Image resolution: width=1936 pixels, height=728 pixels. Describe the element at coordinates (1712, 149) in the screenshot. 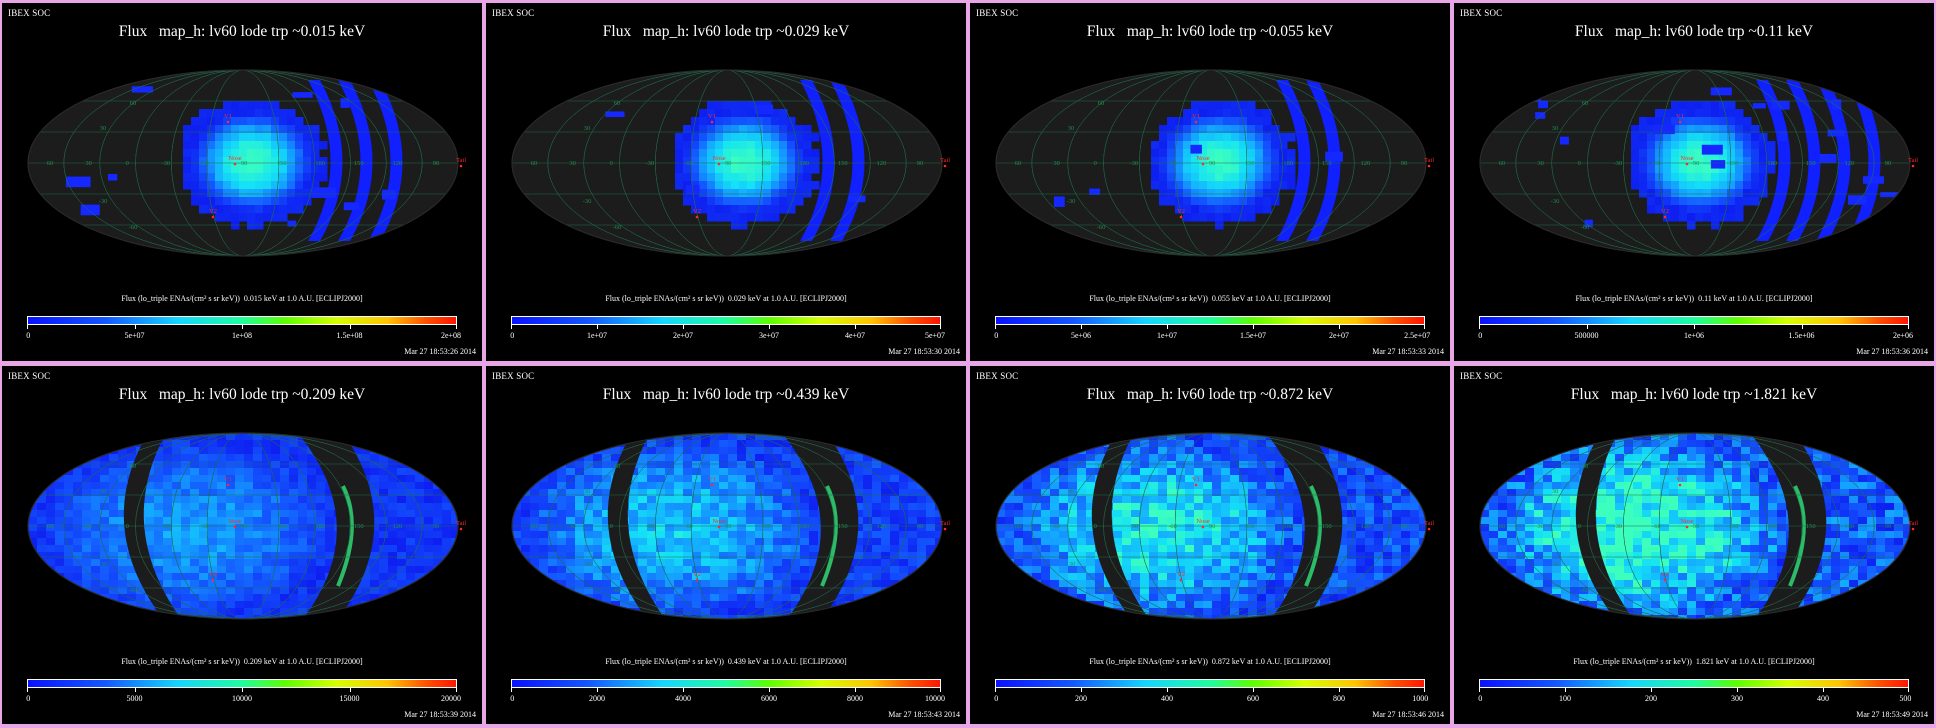

I see `flux-patch` at that location.